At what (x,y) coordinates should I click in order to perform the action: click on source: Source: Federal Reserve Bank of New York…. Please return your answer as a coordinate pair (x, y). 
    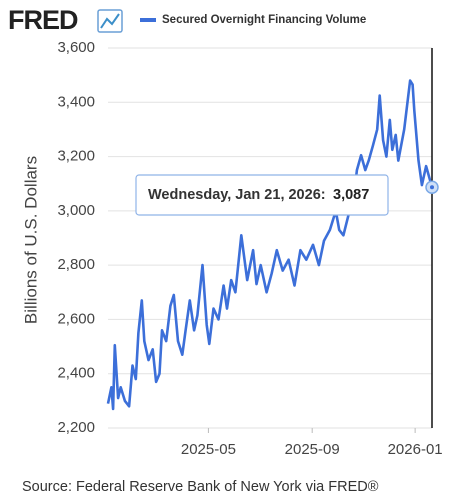
    Looking at the image, I should click on (200, 487).